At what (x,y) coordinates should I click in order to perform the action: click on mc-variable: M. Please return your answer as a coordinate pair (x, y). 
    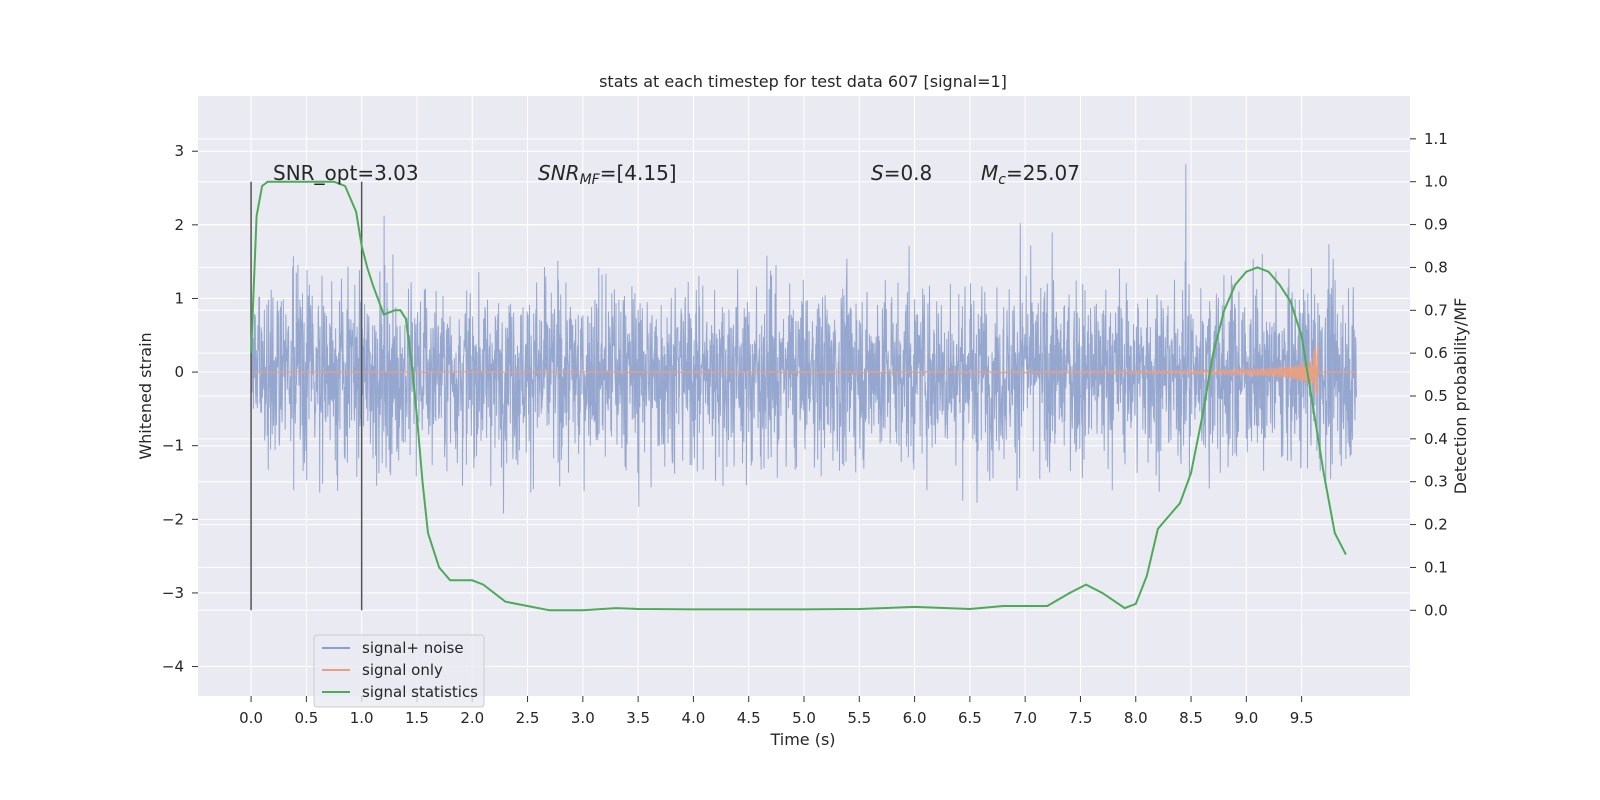
    Looking at the image, I should click on (989, 173).